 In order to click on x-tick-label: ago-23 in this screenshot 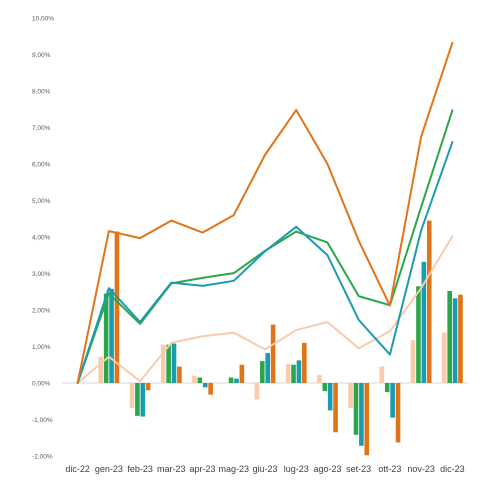, I will do `click(327, 469)`.